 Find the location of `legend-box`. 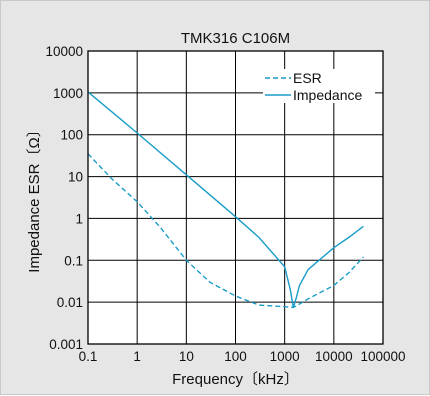

legend-box is located at coordinates (319, 86).